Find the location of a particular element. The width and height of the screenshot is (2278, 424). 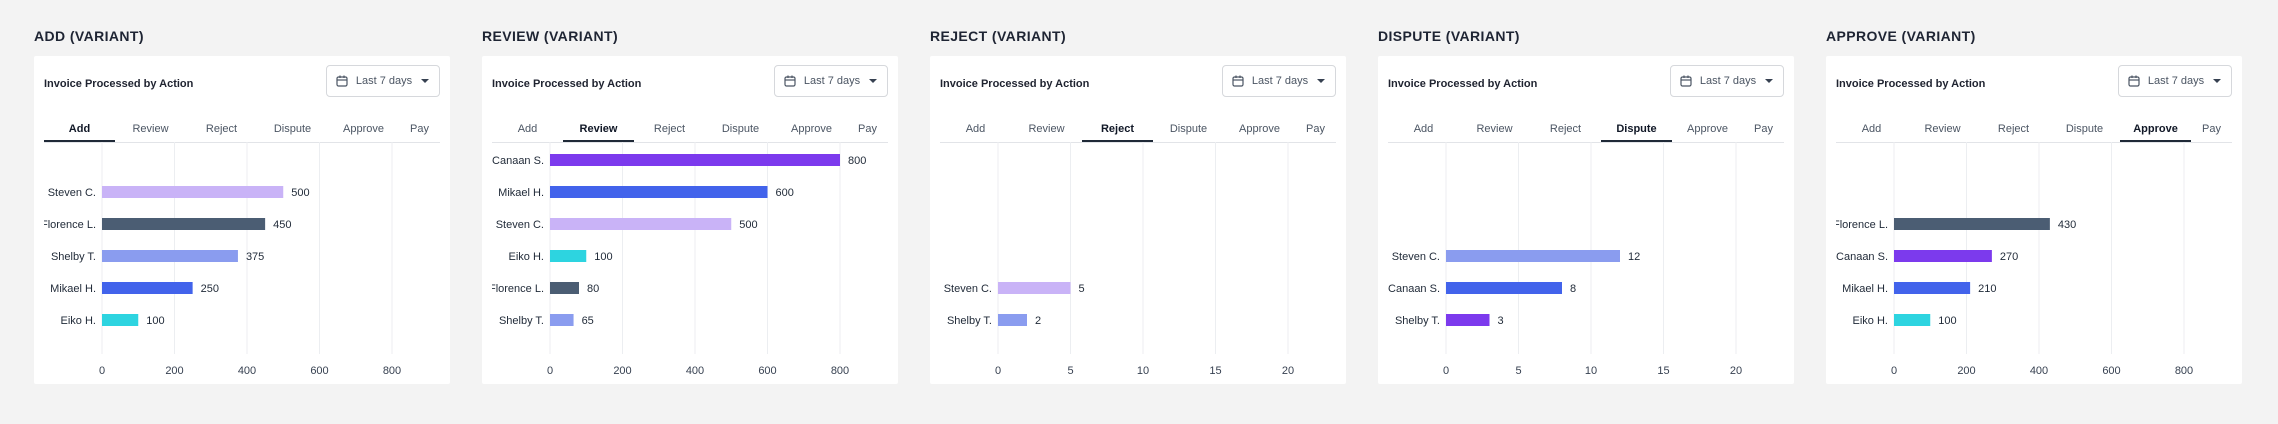

bar-value-label: 100 is located at coordinates (1947, 321).